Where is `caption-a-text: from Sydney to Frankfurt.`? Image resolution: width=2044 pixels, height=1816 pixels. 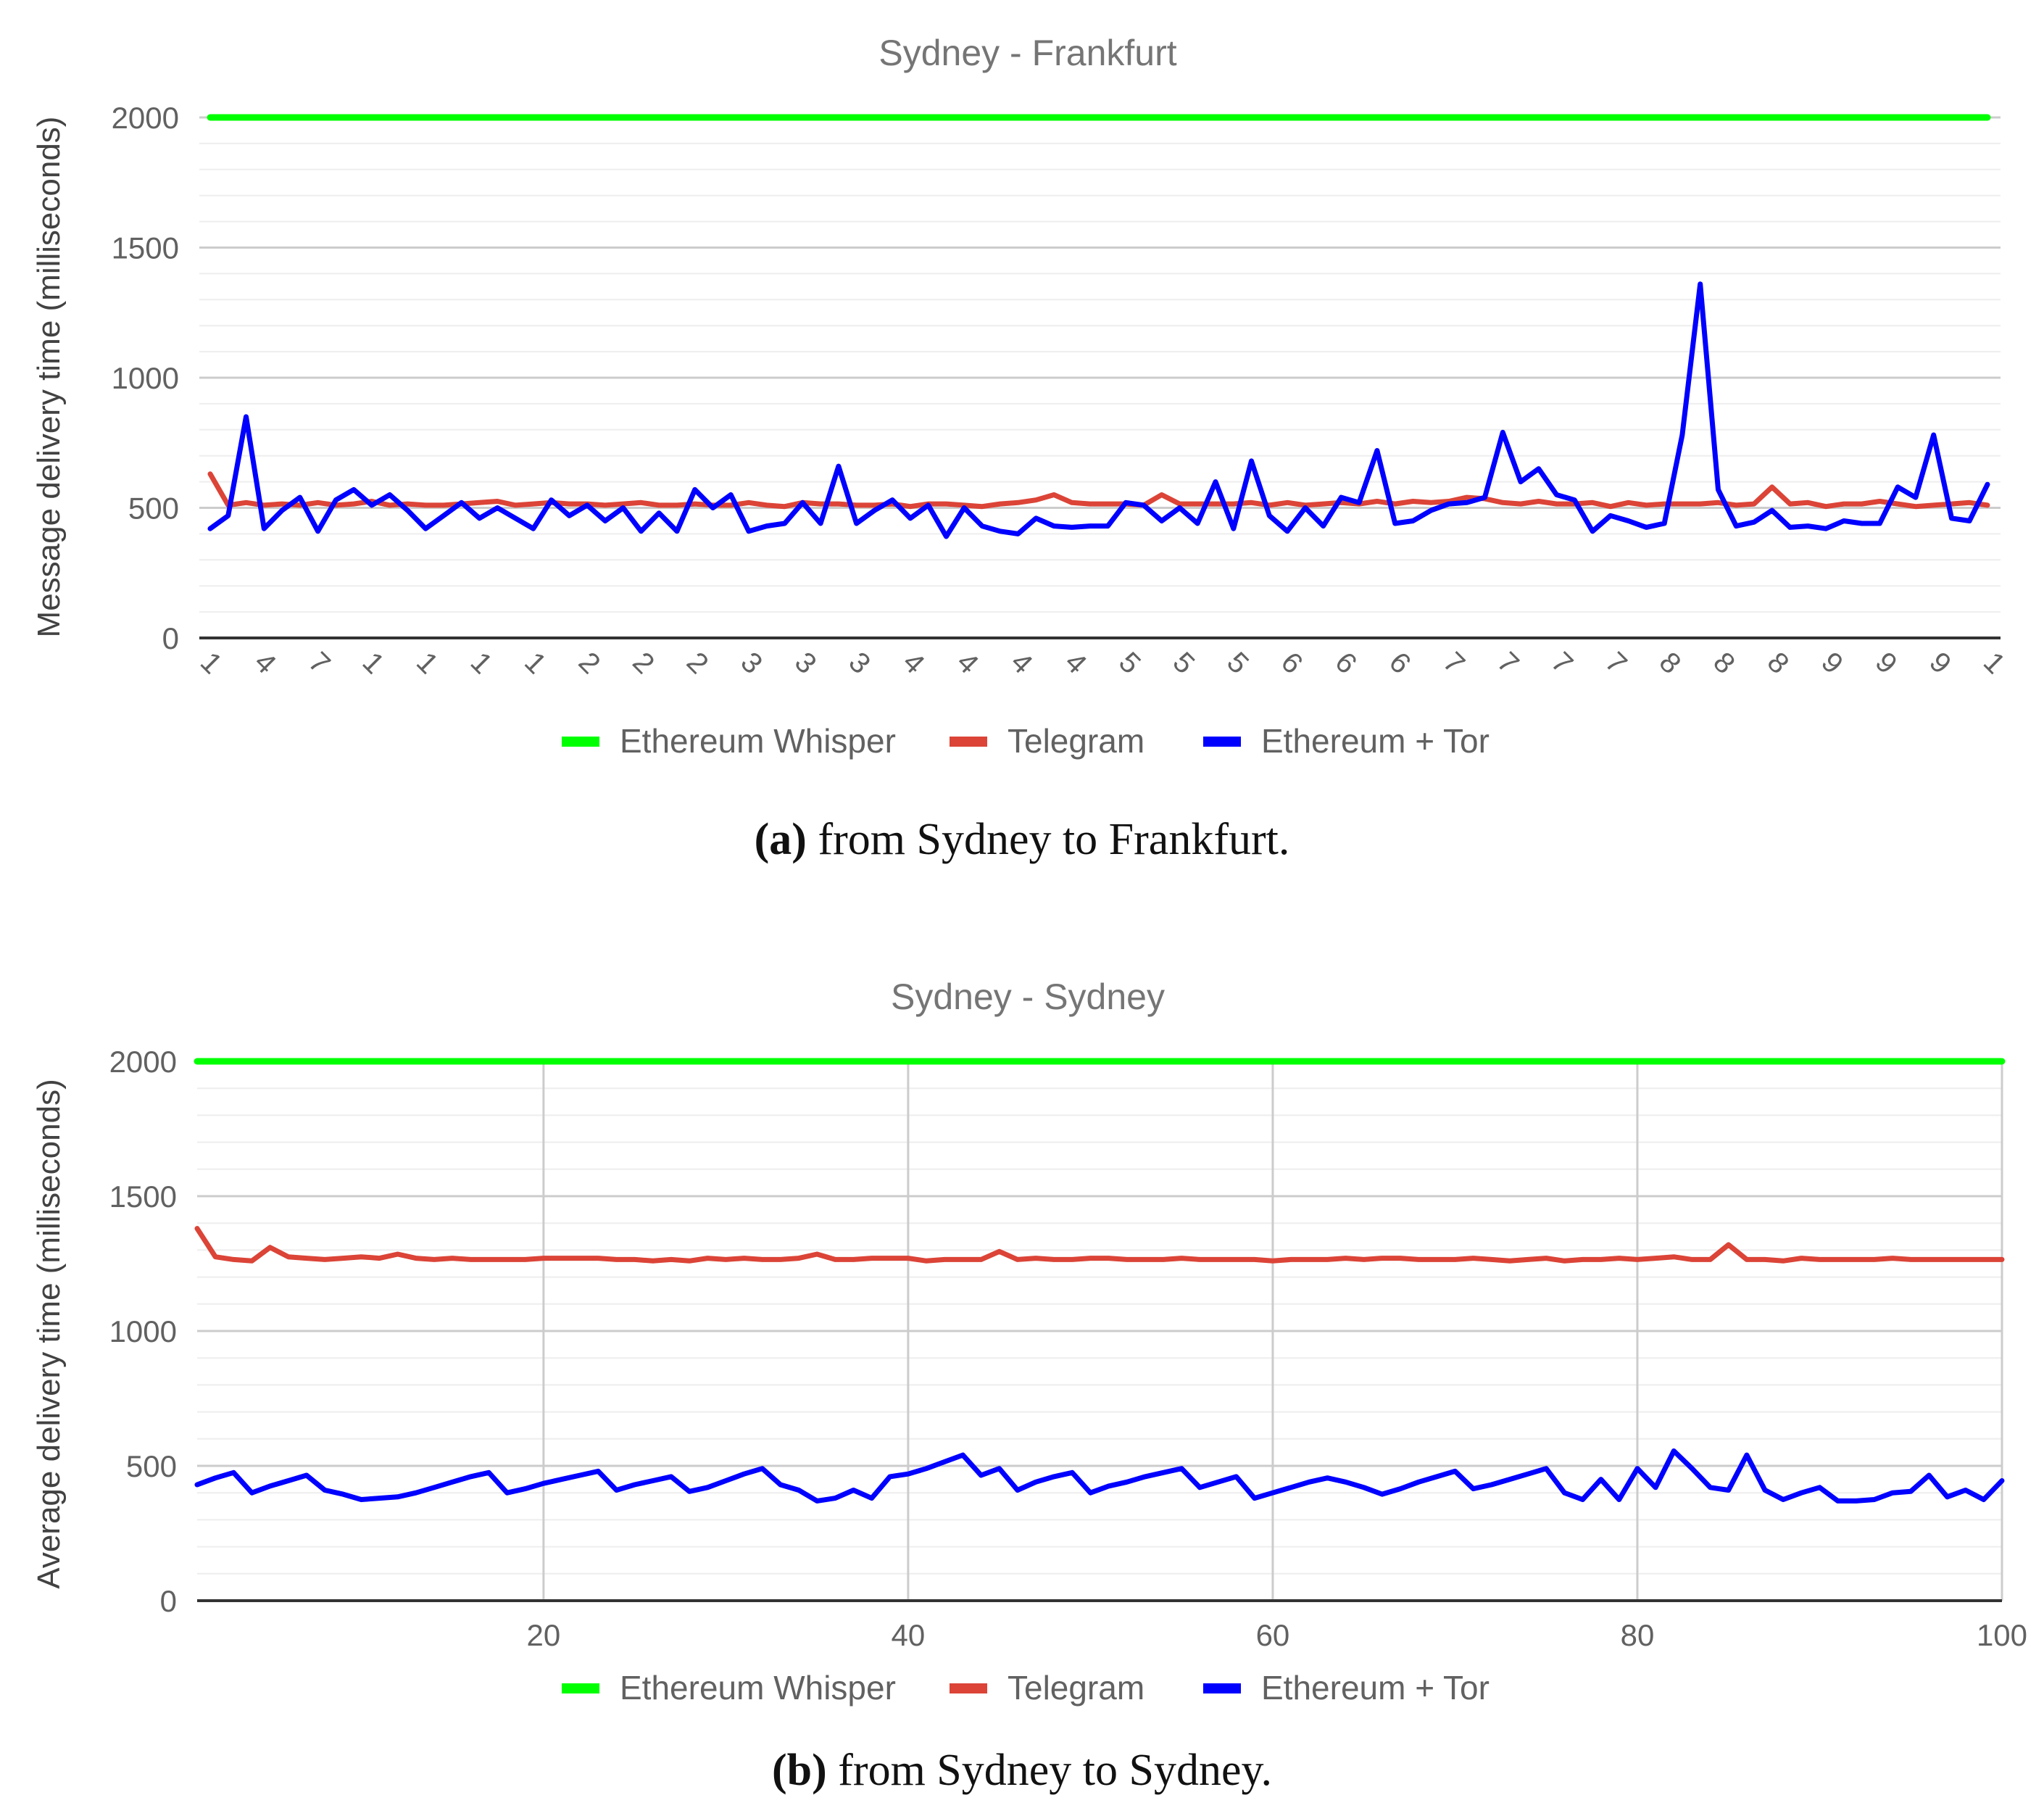 caption-a-text: from Sydney to Frankfurt. is located at coordinates (1048, 839).